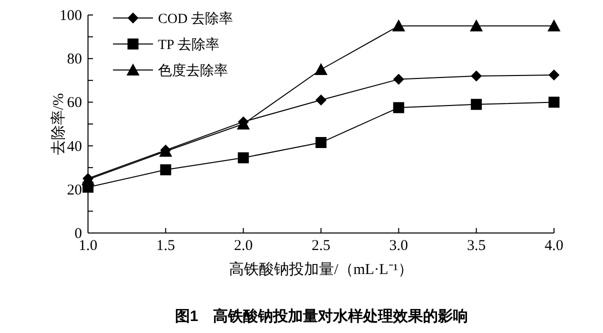 The width and height of the screenshot is (603, 333). What do you see at coordinates (71, 16) in the screenshot?
I see `y-tick-label: 100` at bounding box center [71, 16].